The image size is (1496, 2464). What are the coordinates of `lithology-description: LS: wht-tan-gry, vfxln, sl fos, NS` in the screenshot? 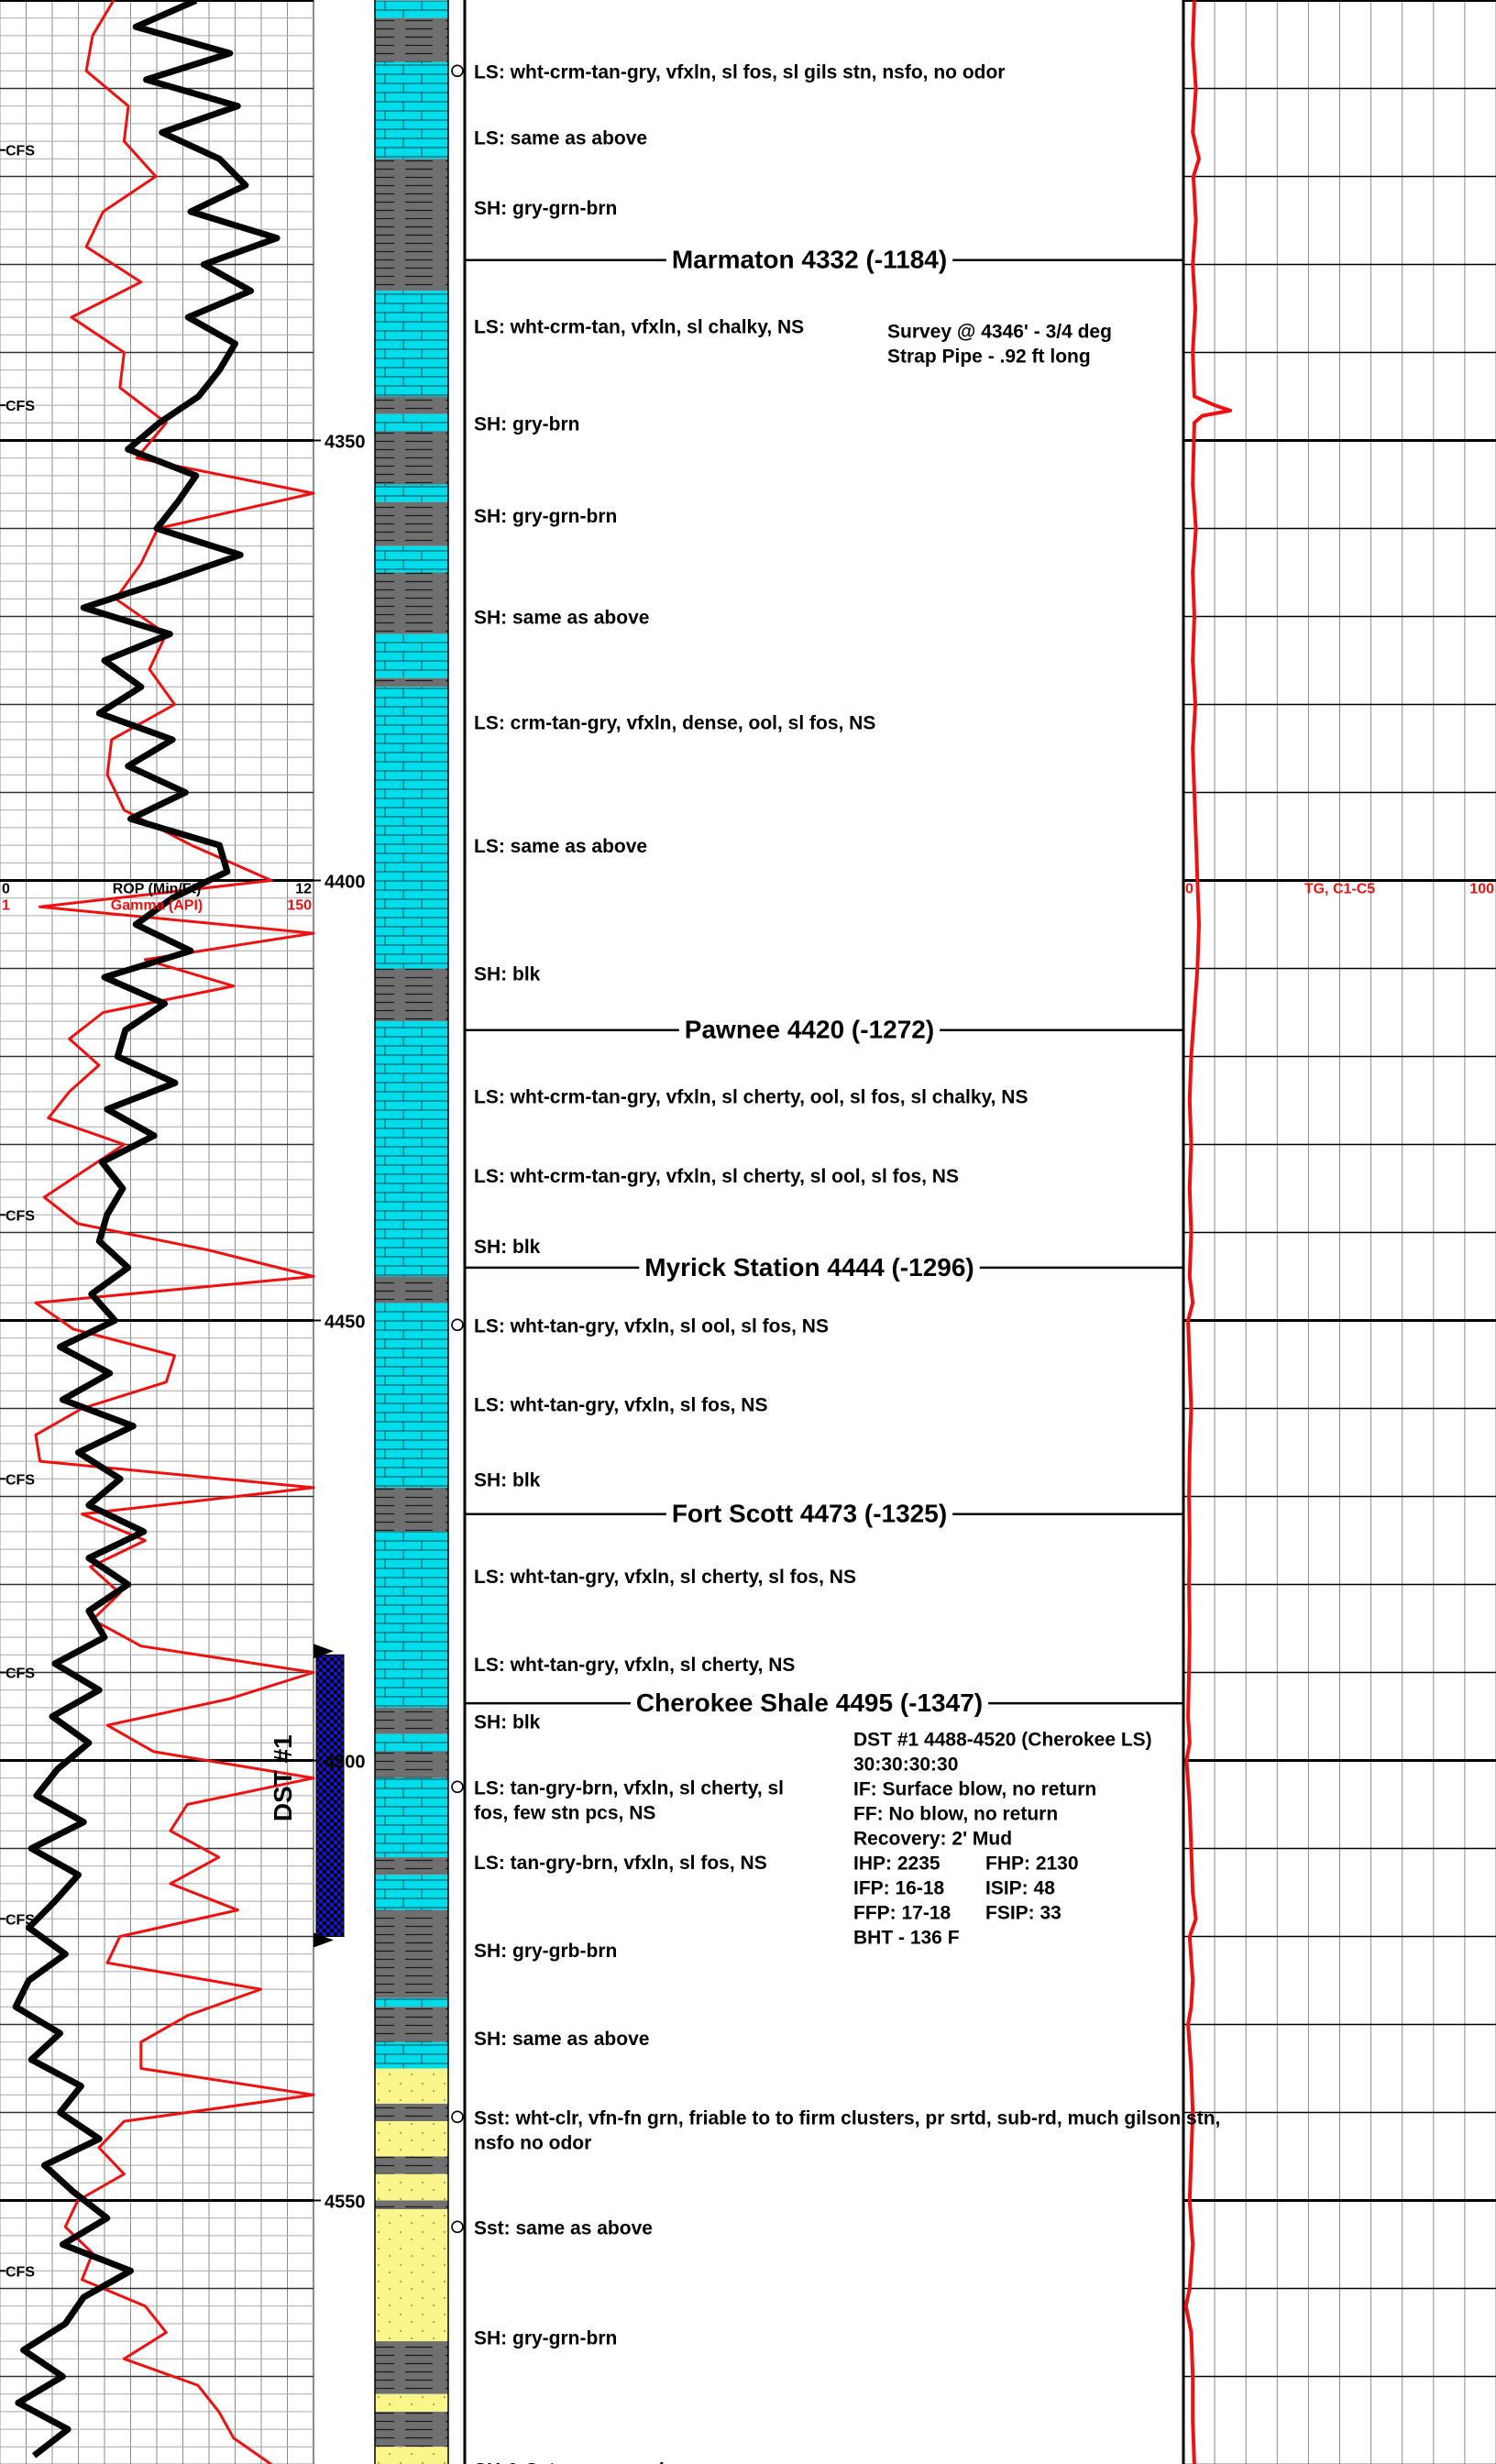 It's located at (620, 1405).